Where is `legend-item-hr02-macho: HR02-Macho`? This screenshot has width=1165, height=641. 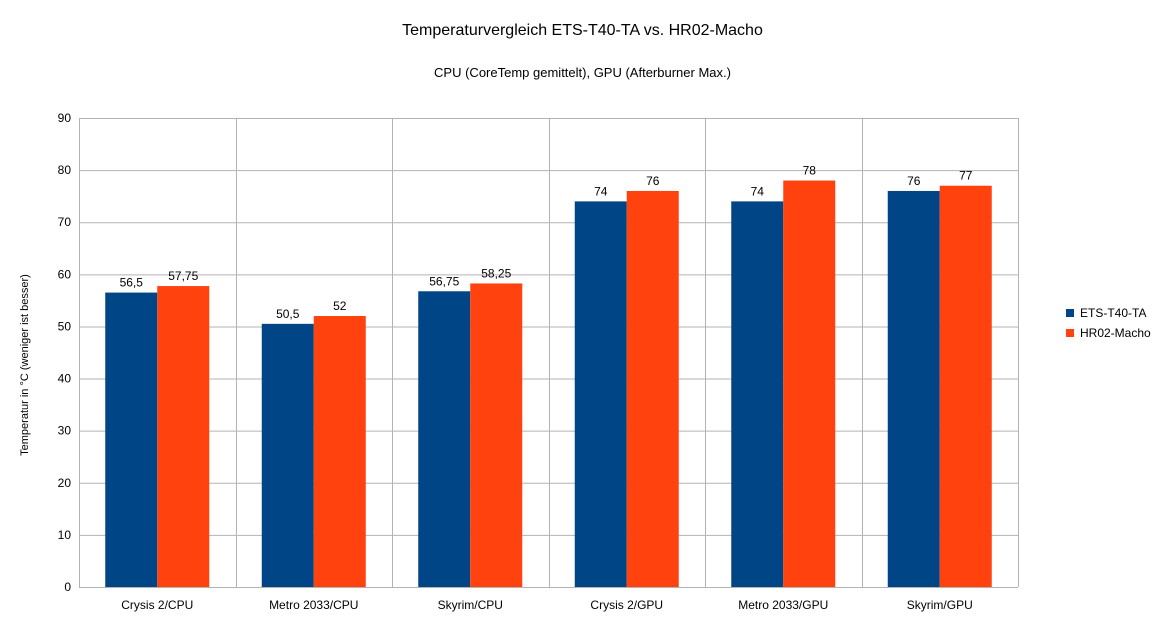 legend-item-hr02-macho: HR02-Macho is located at coordinates (1108, 333).